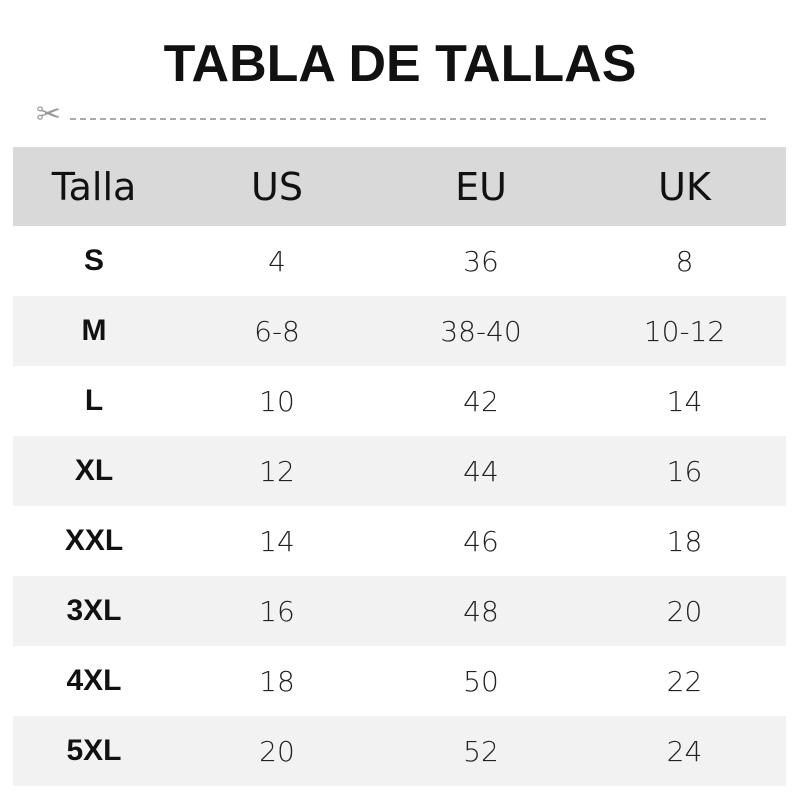 This screenshot has height=800, width=800. I want to click on cell-uk: 20, so click(684, 611).